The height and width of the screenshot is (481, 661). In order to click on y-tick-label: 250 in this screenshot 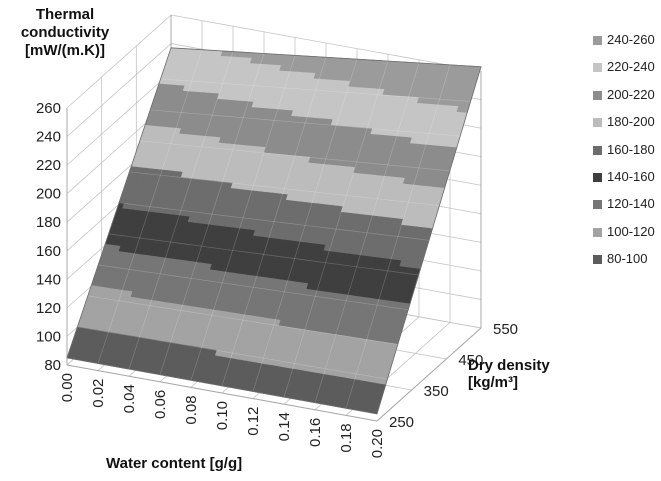, I will do `click(401, 422)`.